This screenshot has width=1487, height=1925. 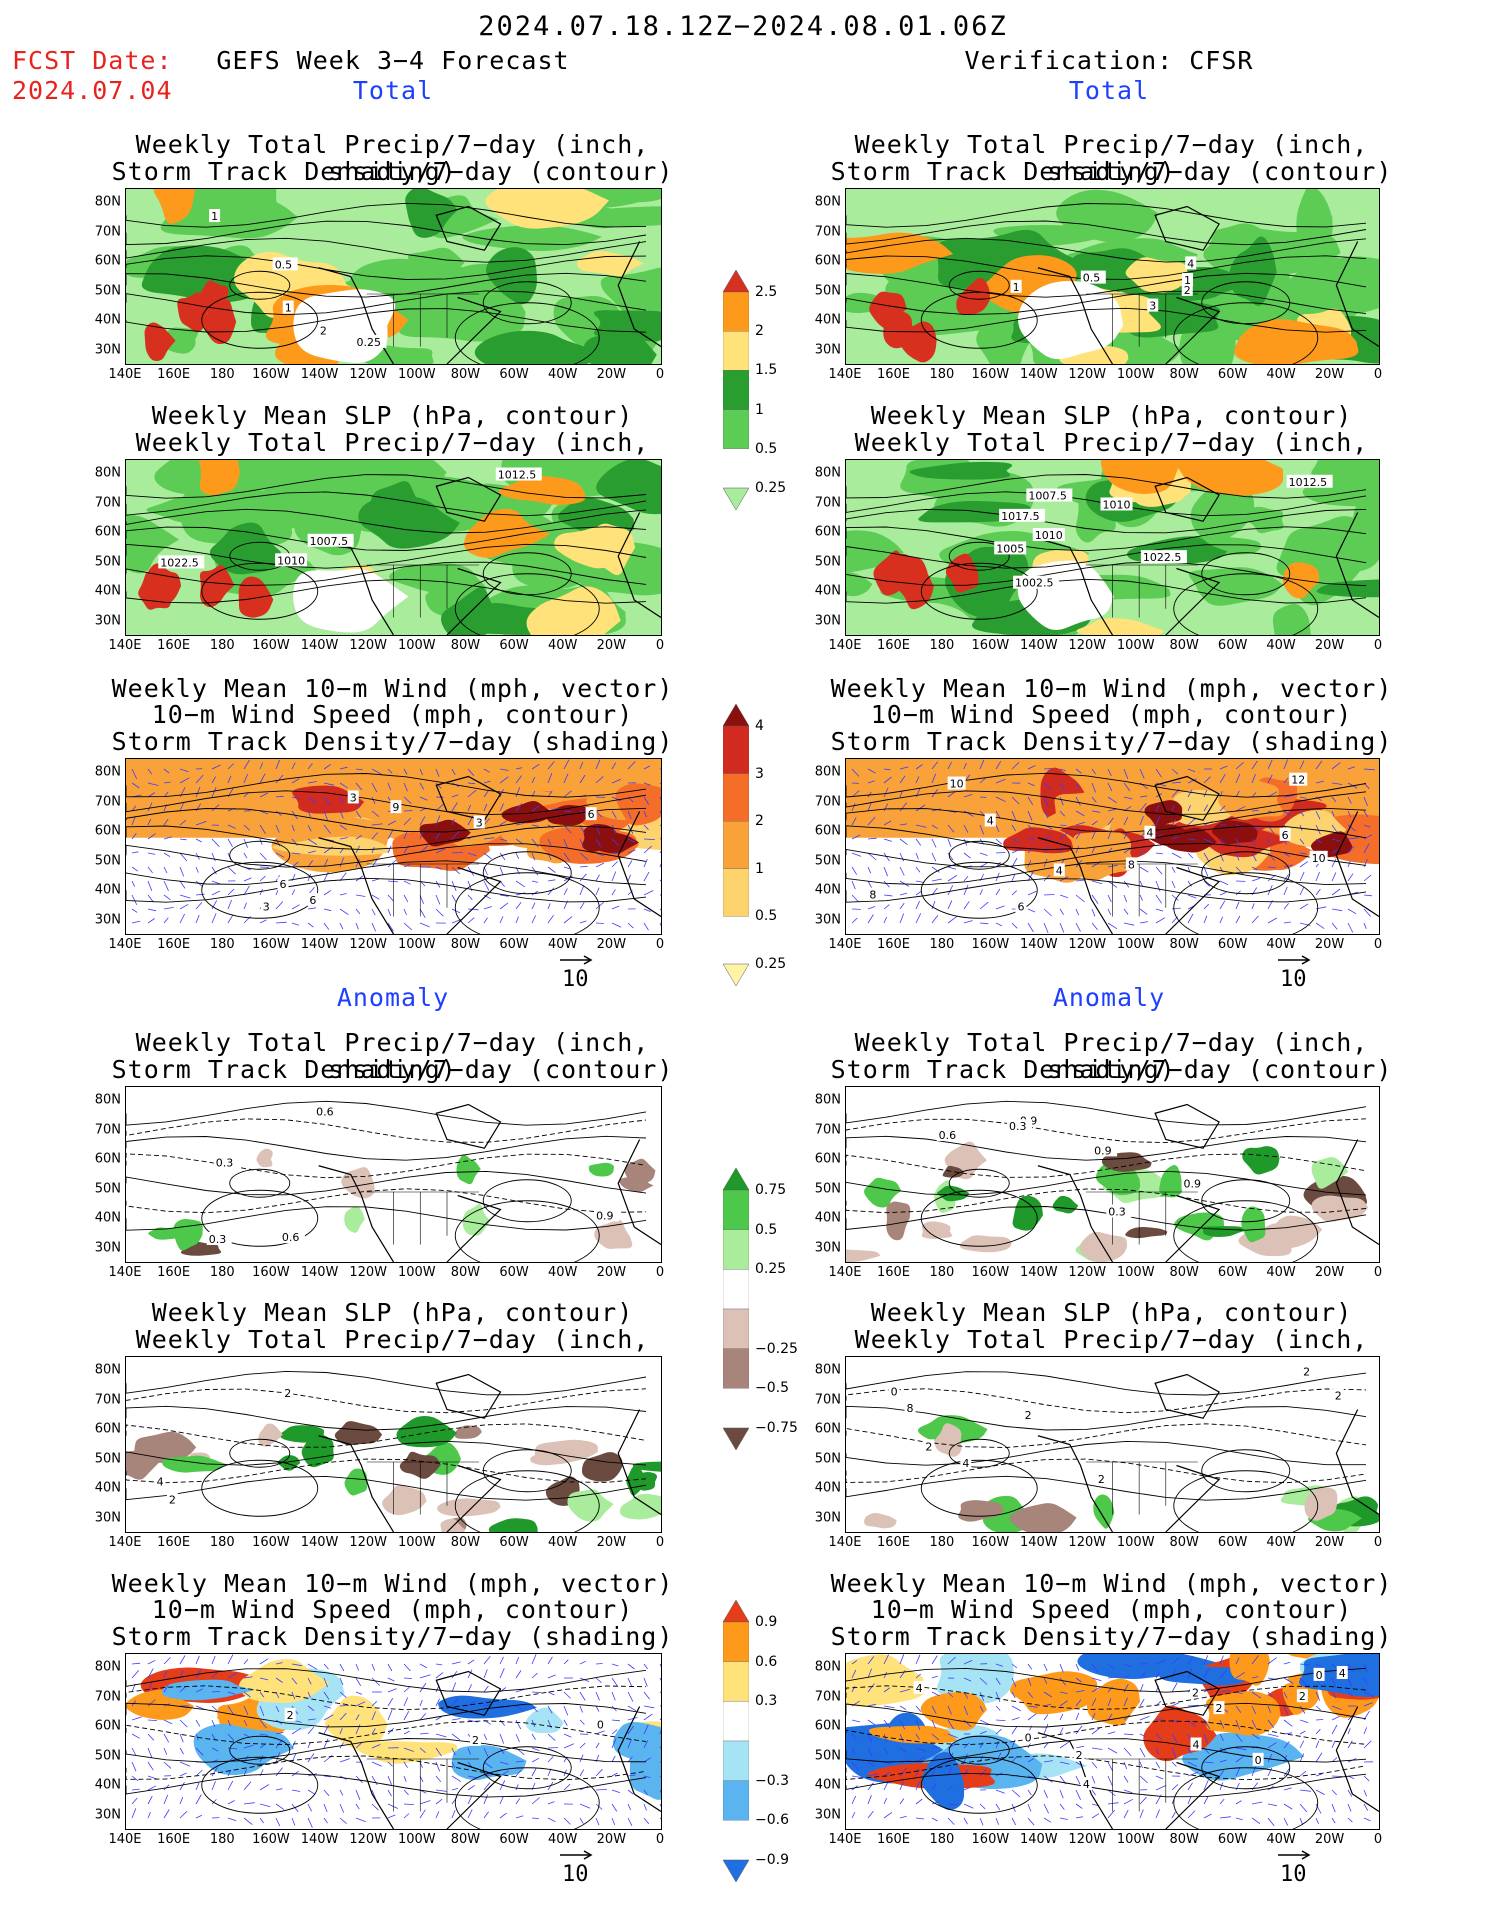 I want to click on contour-label: 0.5, so click(x=284, y=264).